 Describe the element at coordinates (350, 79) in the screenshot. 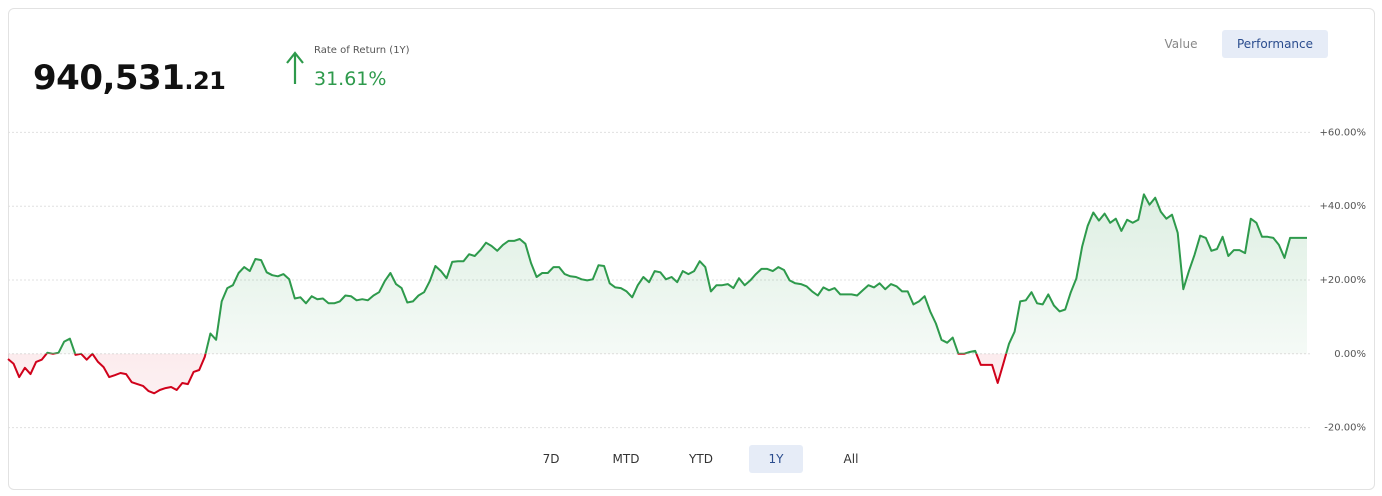

I see `return-value: 31.61%` at that location.